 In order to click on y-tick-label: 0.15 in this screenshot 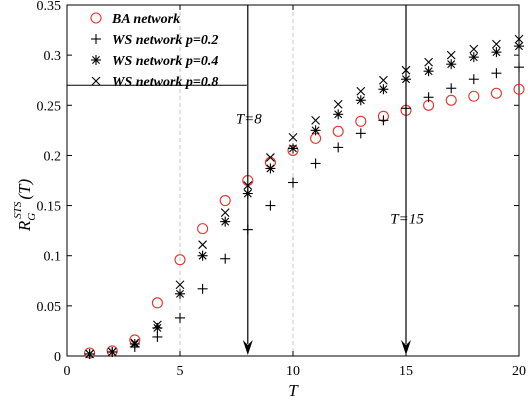, I will do `click(49, 207)`.